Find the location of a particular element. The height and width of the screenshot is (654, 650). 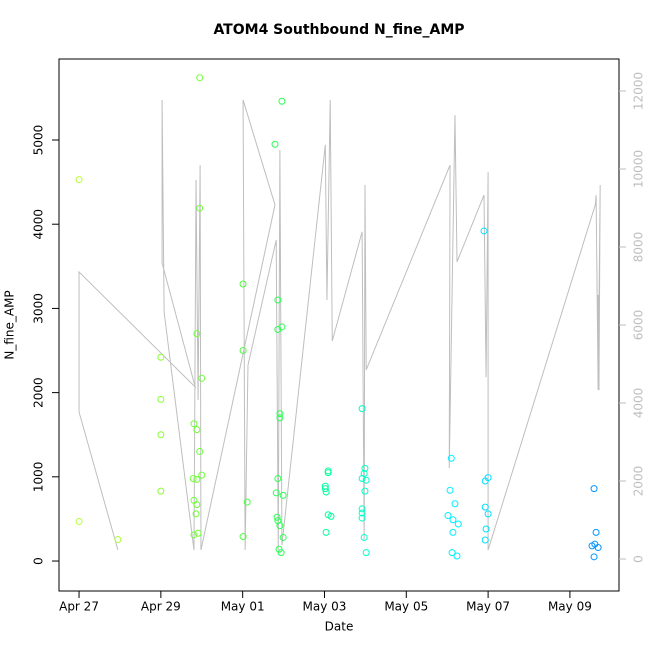

y2-tick-label: 12000 is located at coordinates (639, 91).